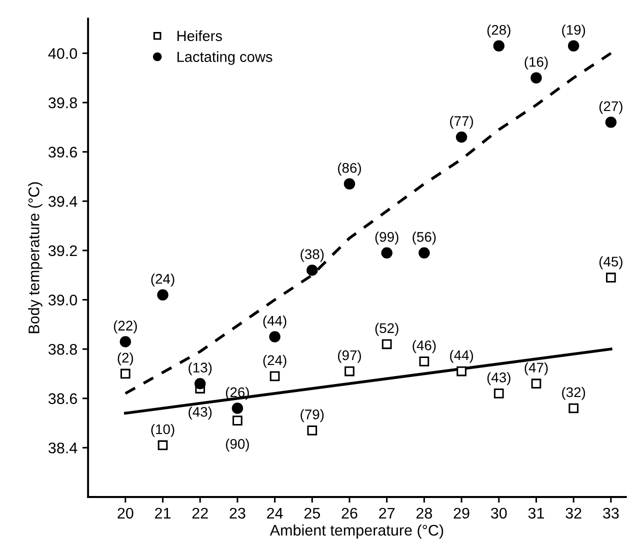  Describe the element at coordinates (536, 513) in the screenshot. I see `x-tick-label: 31` at that location.